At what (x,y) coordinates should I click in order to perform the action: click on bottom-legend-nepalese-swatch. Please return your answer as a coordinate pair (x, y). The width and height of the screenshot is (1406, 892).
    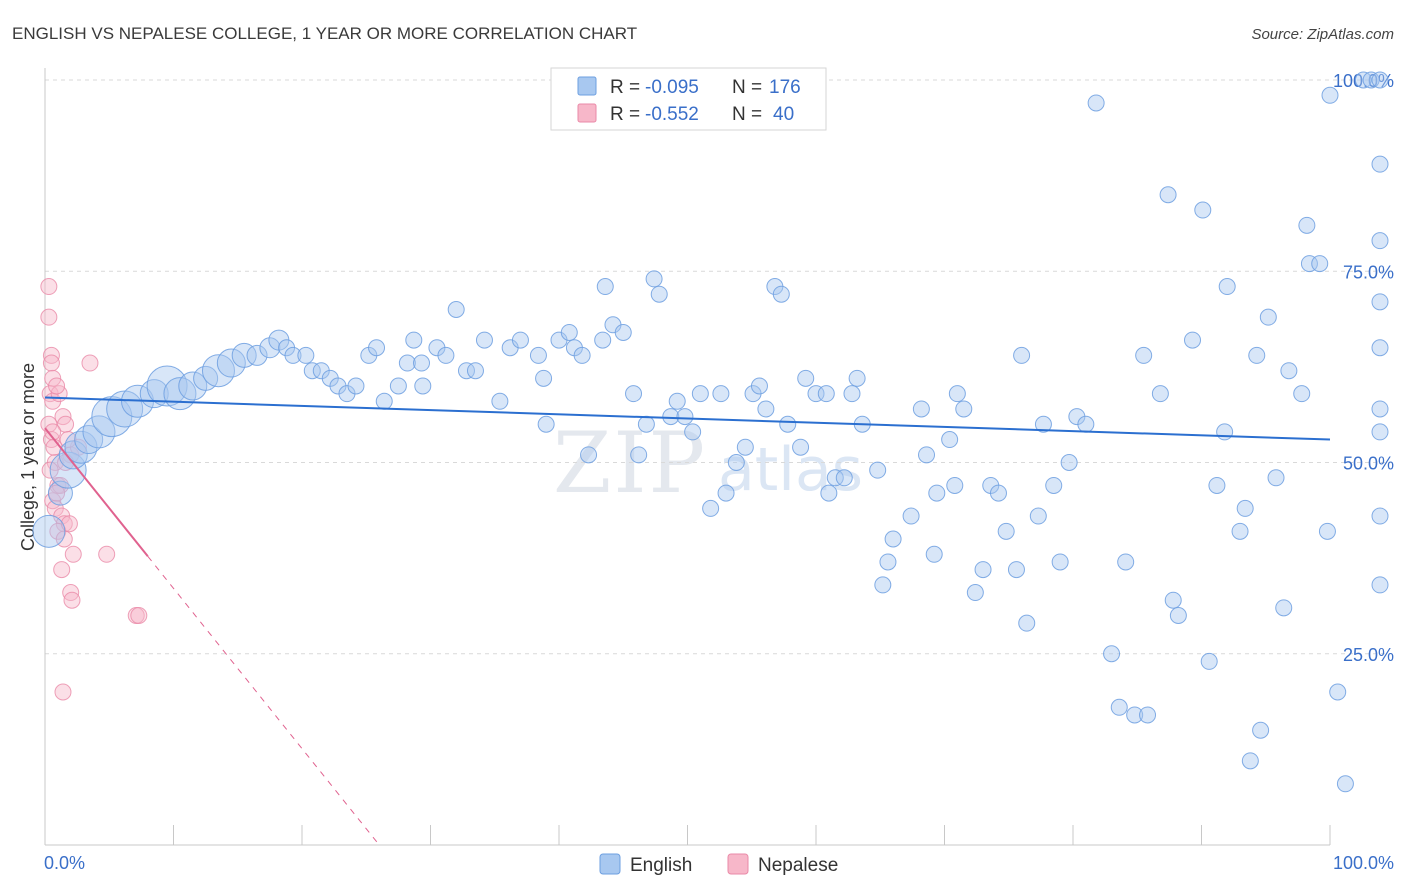
    Looking at the image, I should click on (738, 864).